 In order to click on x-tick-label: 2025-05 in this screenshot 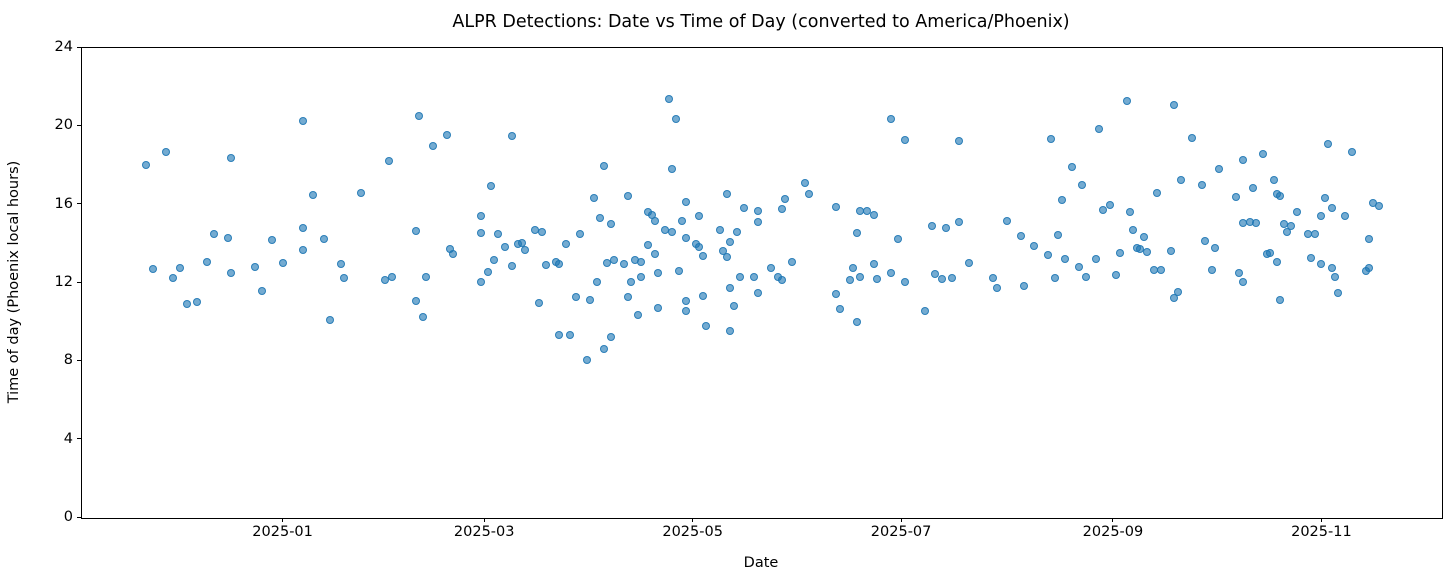, I will do `click(692, 532)`.